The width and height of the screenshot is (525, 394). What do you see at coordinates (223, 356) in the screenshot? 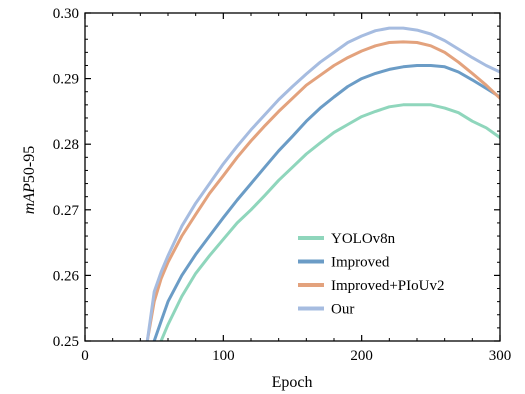
I see `x-tick-label: 100` at bounding box center [223, 356].